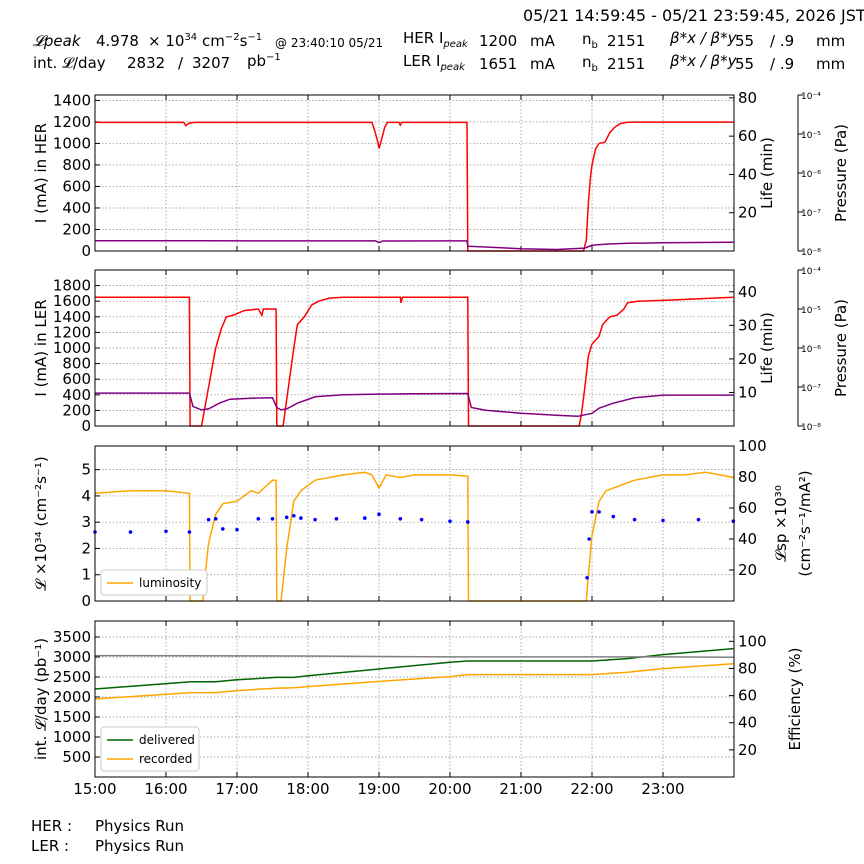  I want to click on her-ylabel: I (mA) in HER, so click(41, 173).